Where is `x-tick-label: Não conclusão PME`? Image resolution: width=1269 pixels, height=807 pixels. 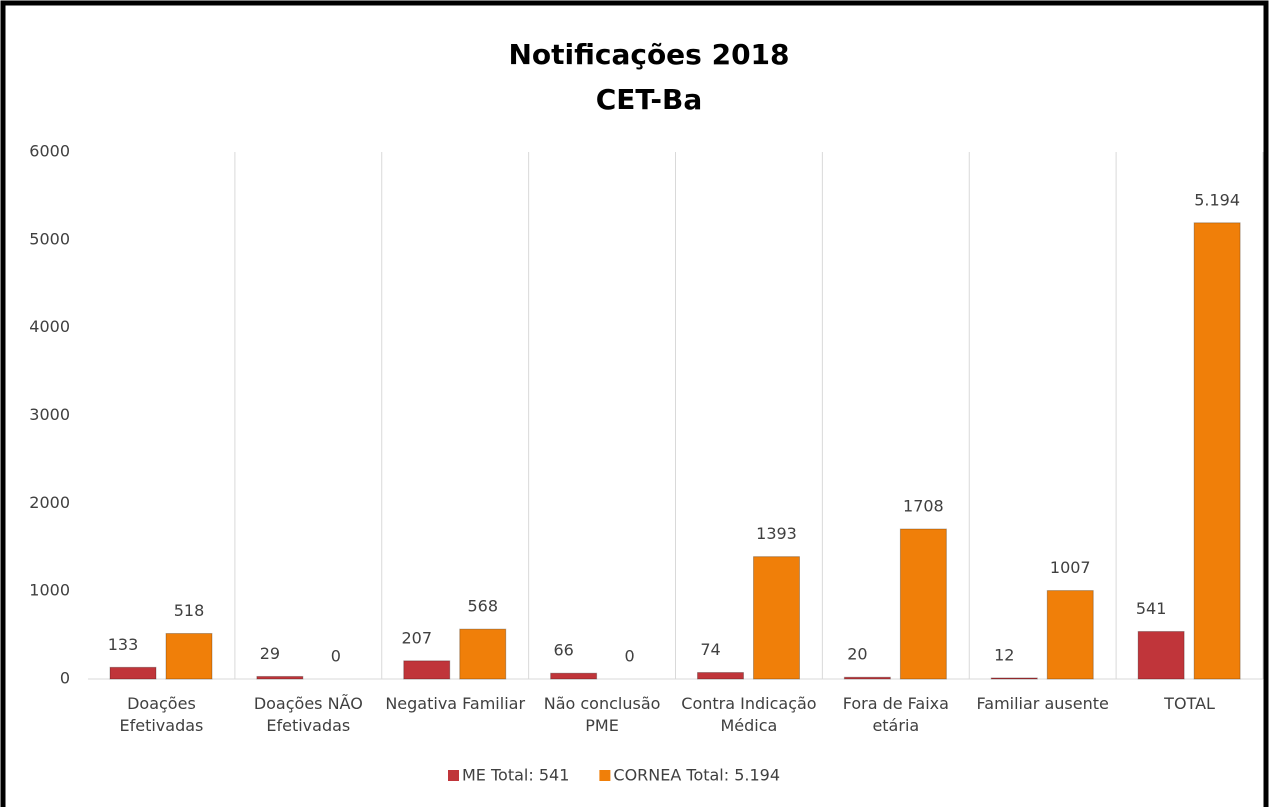 x-tick-label: Não conclusão PME is located at coordinates (602, 714).